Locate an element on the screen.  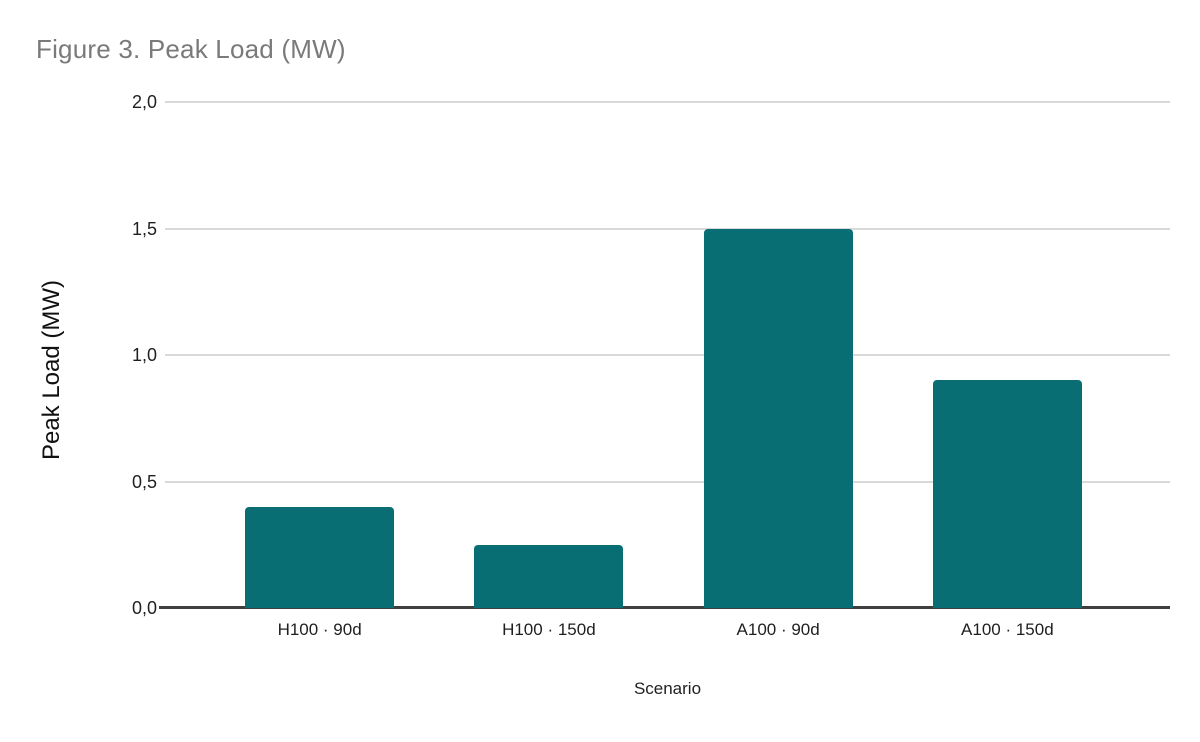
bar-A100 · 150d is located at coordinates (1007, 494).